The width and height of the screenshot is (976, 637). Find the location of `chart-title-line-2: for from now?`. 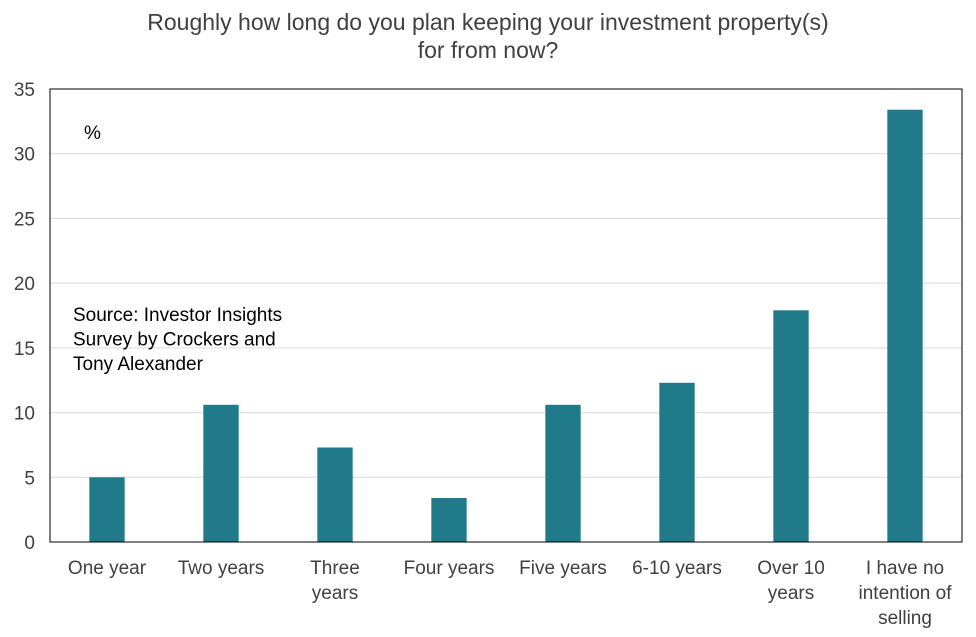

chart-title-line-2: for from now? is located at coordinates (488, 50).